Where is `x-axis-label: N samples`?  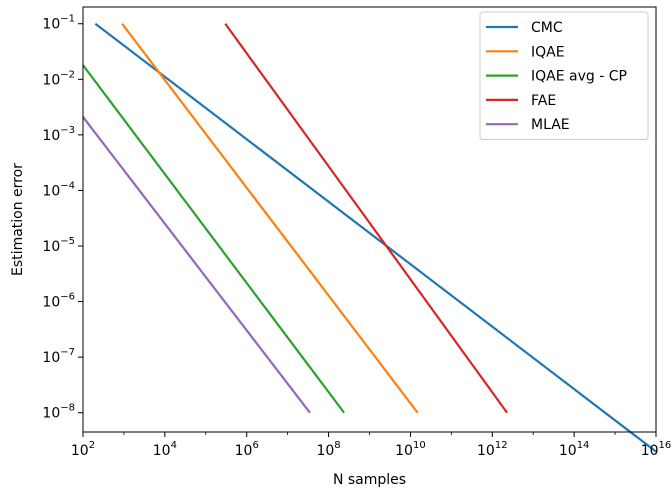 x-axis-label: N samples is located at coordinates (369, 480).